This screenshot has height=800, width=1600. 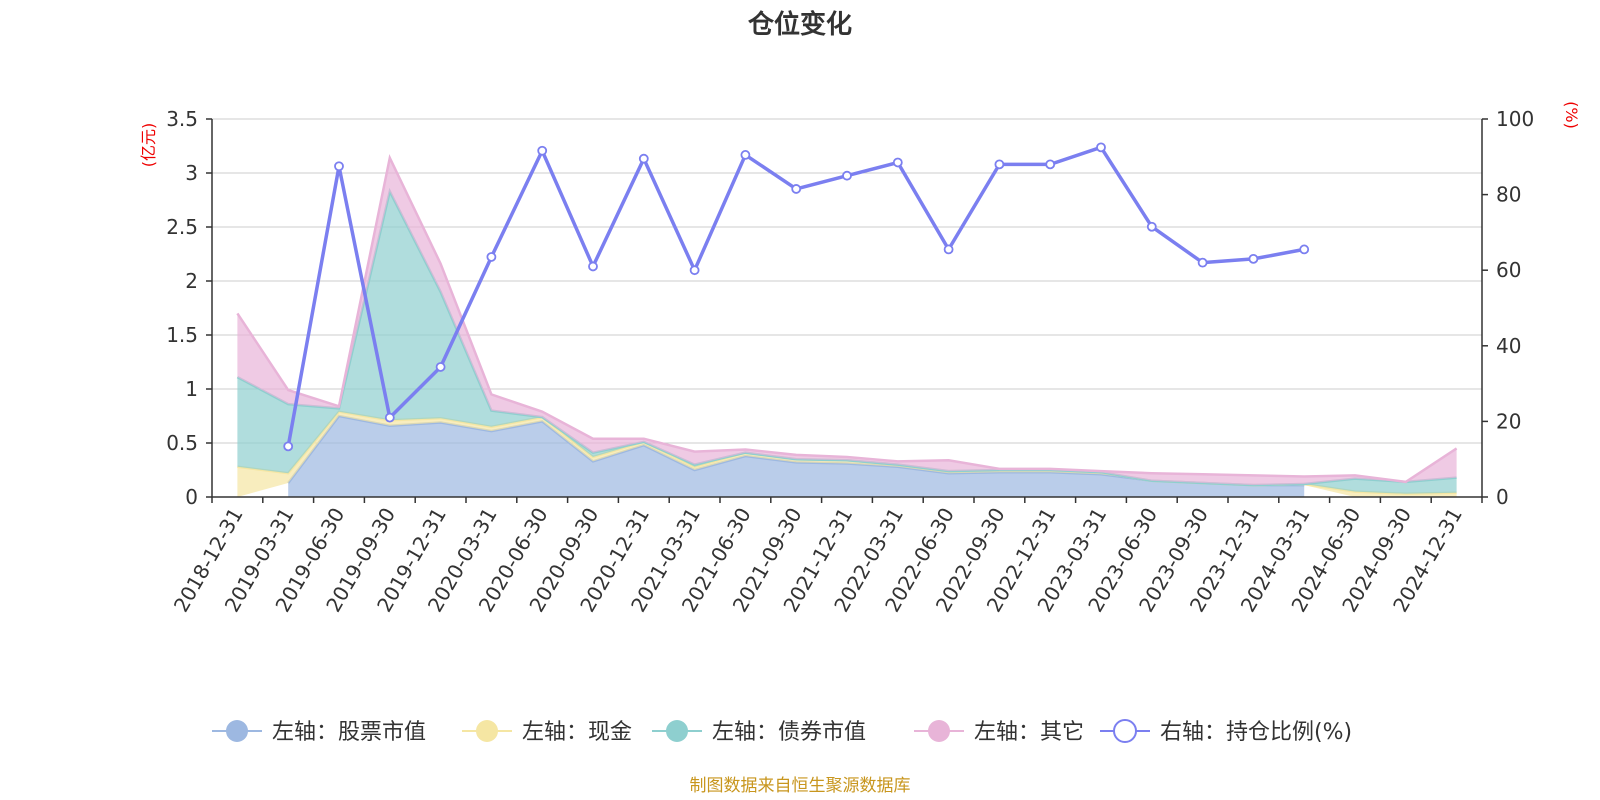 What do you see at coordinates (1256, 732) in the screenshot?
I see `legend-label: 右轴：持仓比例(%)` at bounding box center [1256, 732].